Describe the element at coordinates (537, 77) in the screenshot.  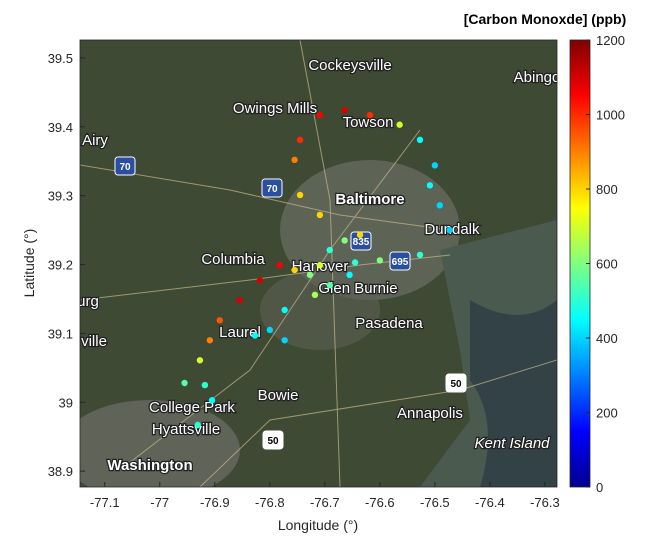
I see `map-label: Abingd` at that location.